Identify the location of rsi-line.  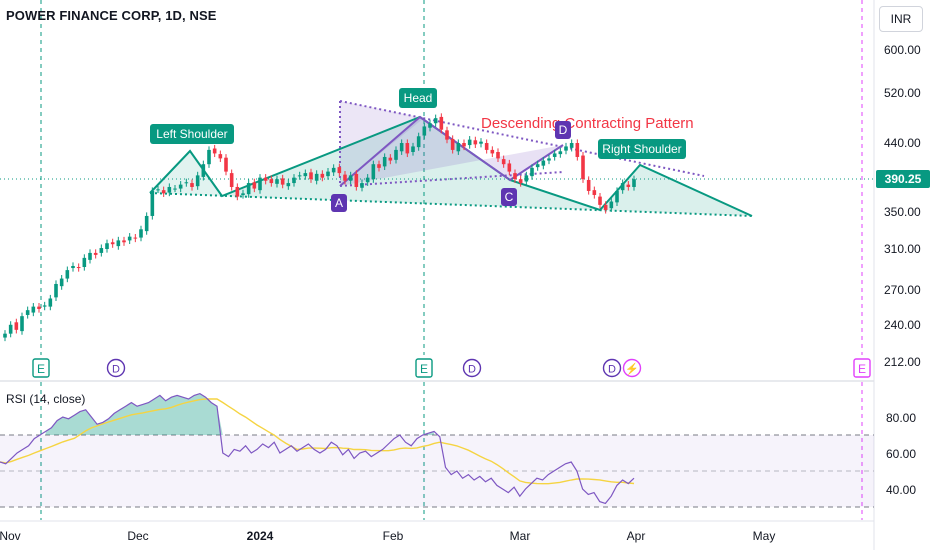
(317, 448).